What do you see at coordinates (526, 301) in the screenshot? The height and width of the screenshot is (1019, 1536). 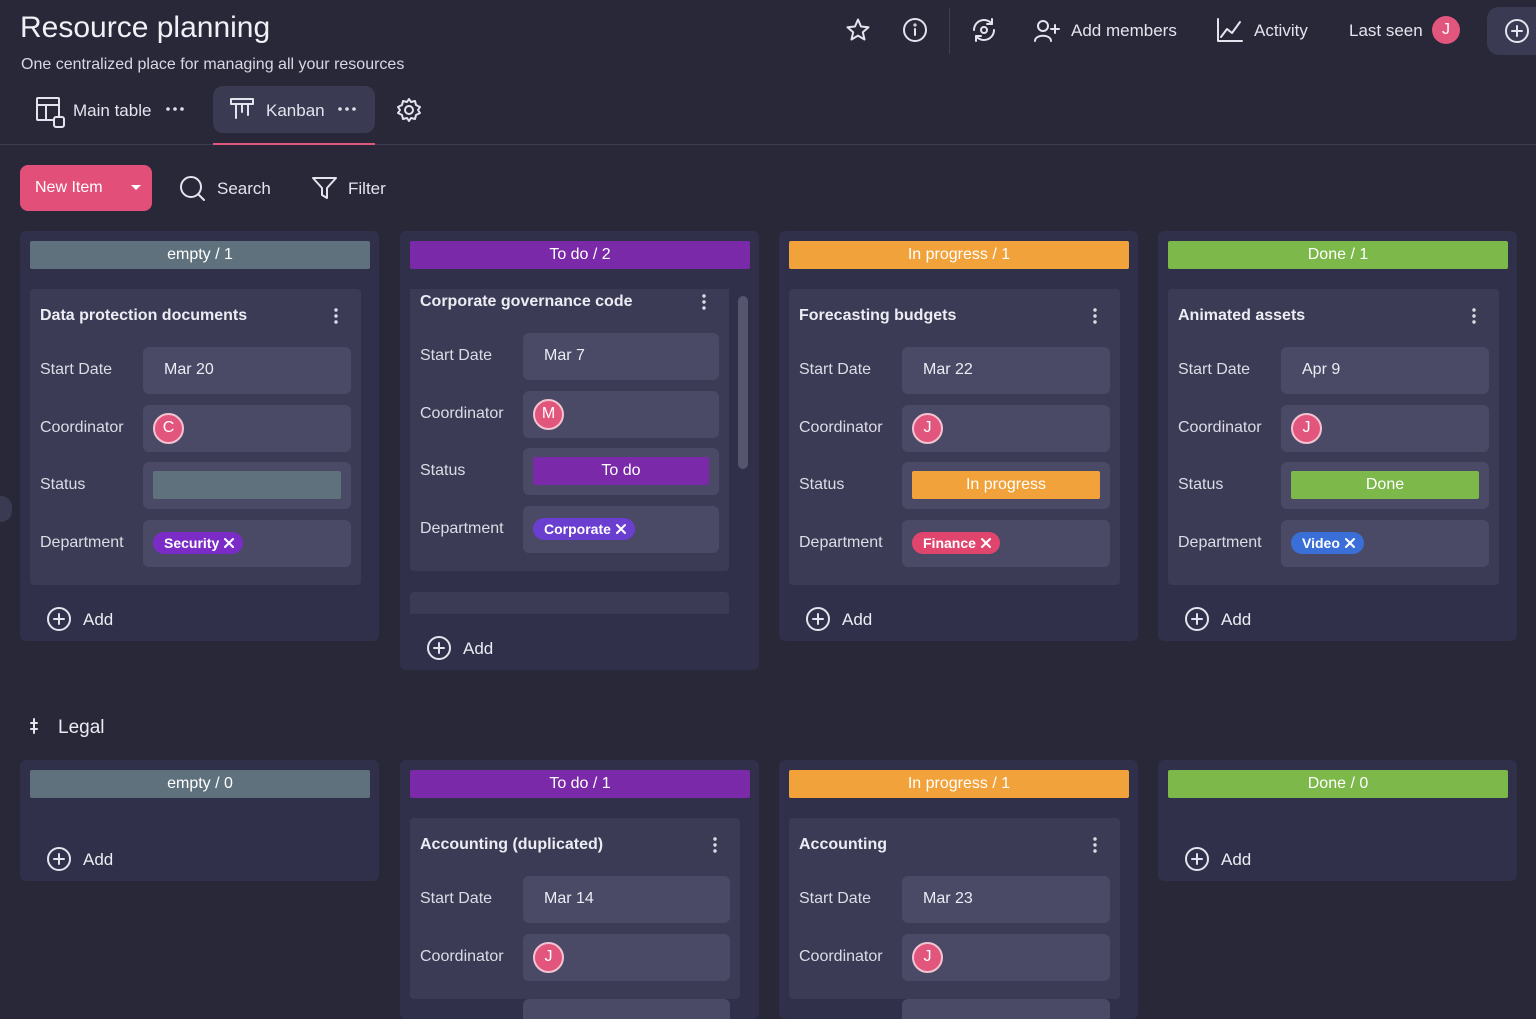 I see `card-title: Corporate governance code` at bounding box center [526, 301].